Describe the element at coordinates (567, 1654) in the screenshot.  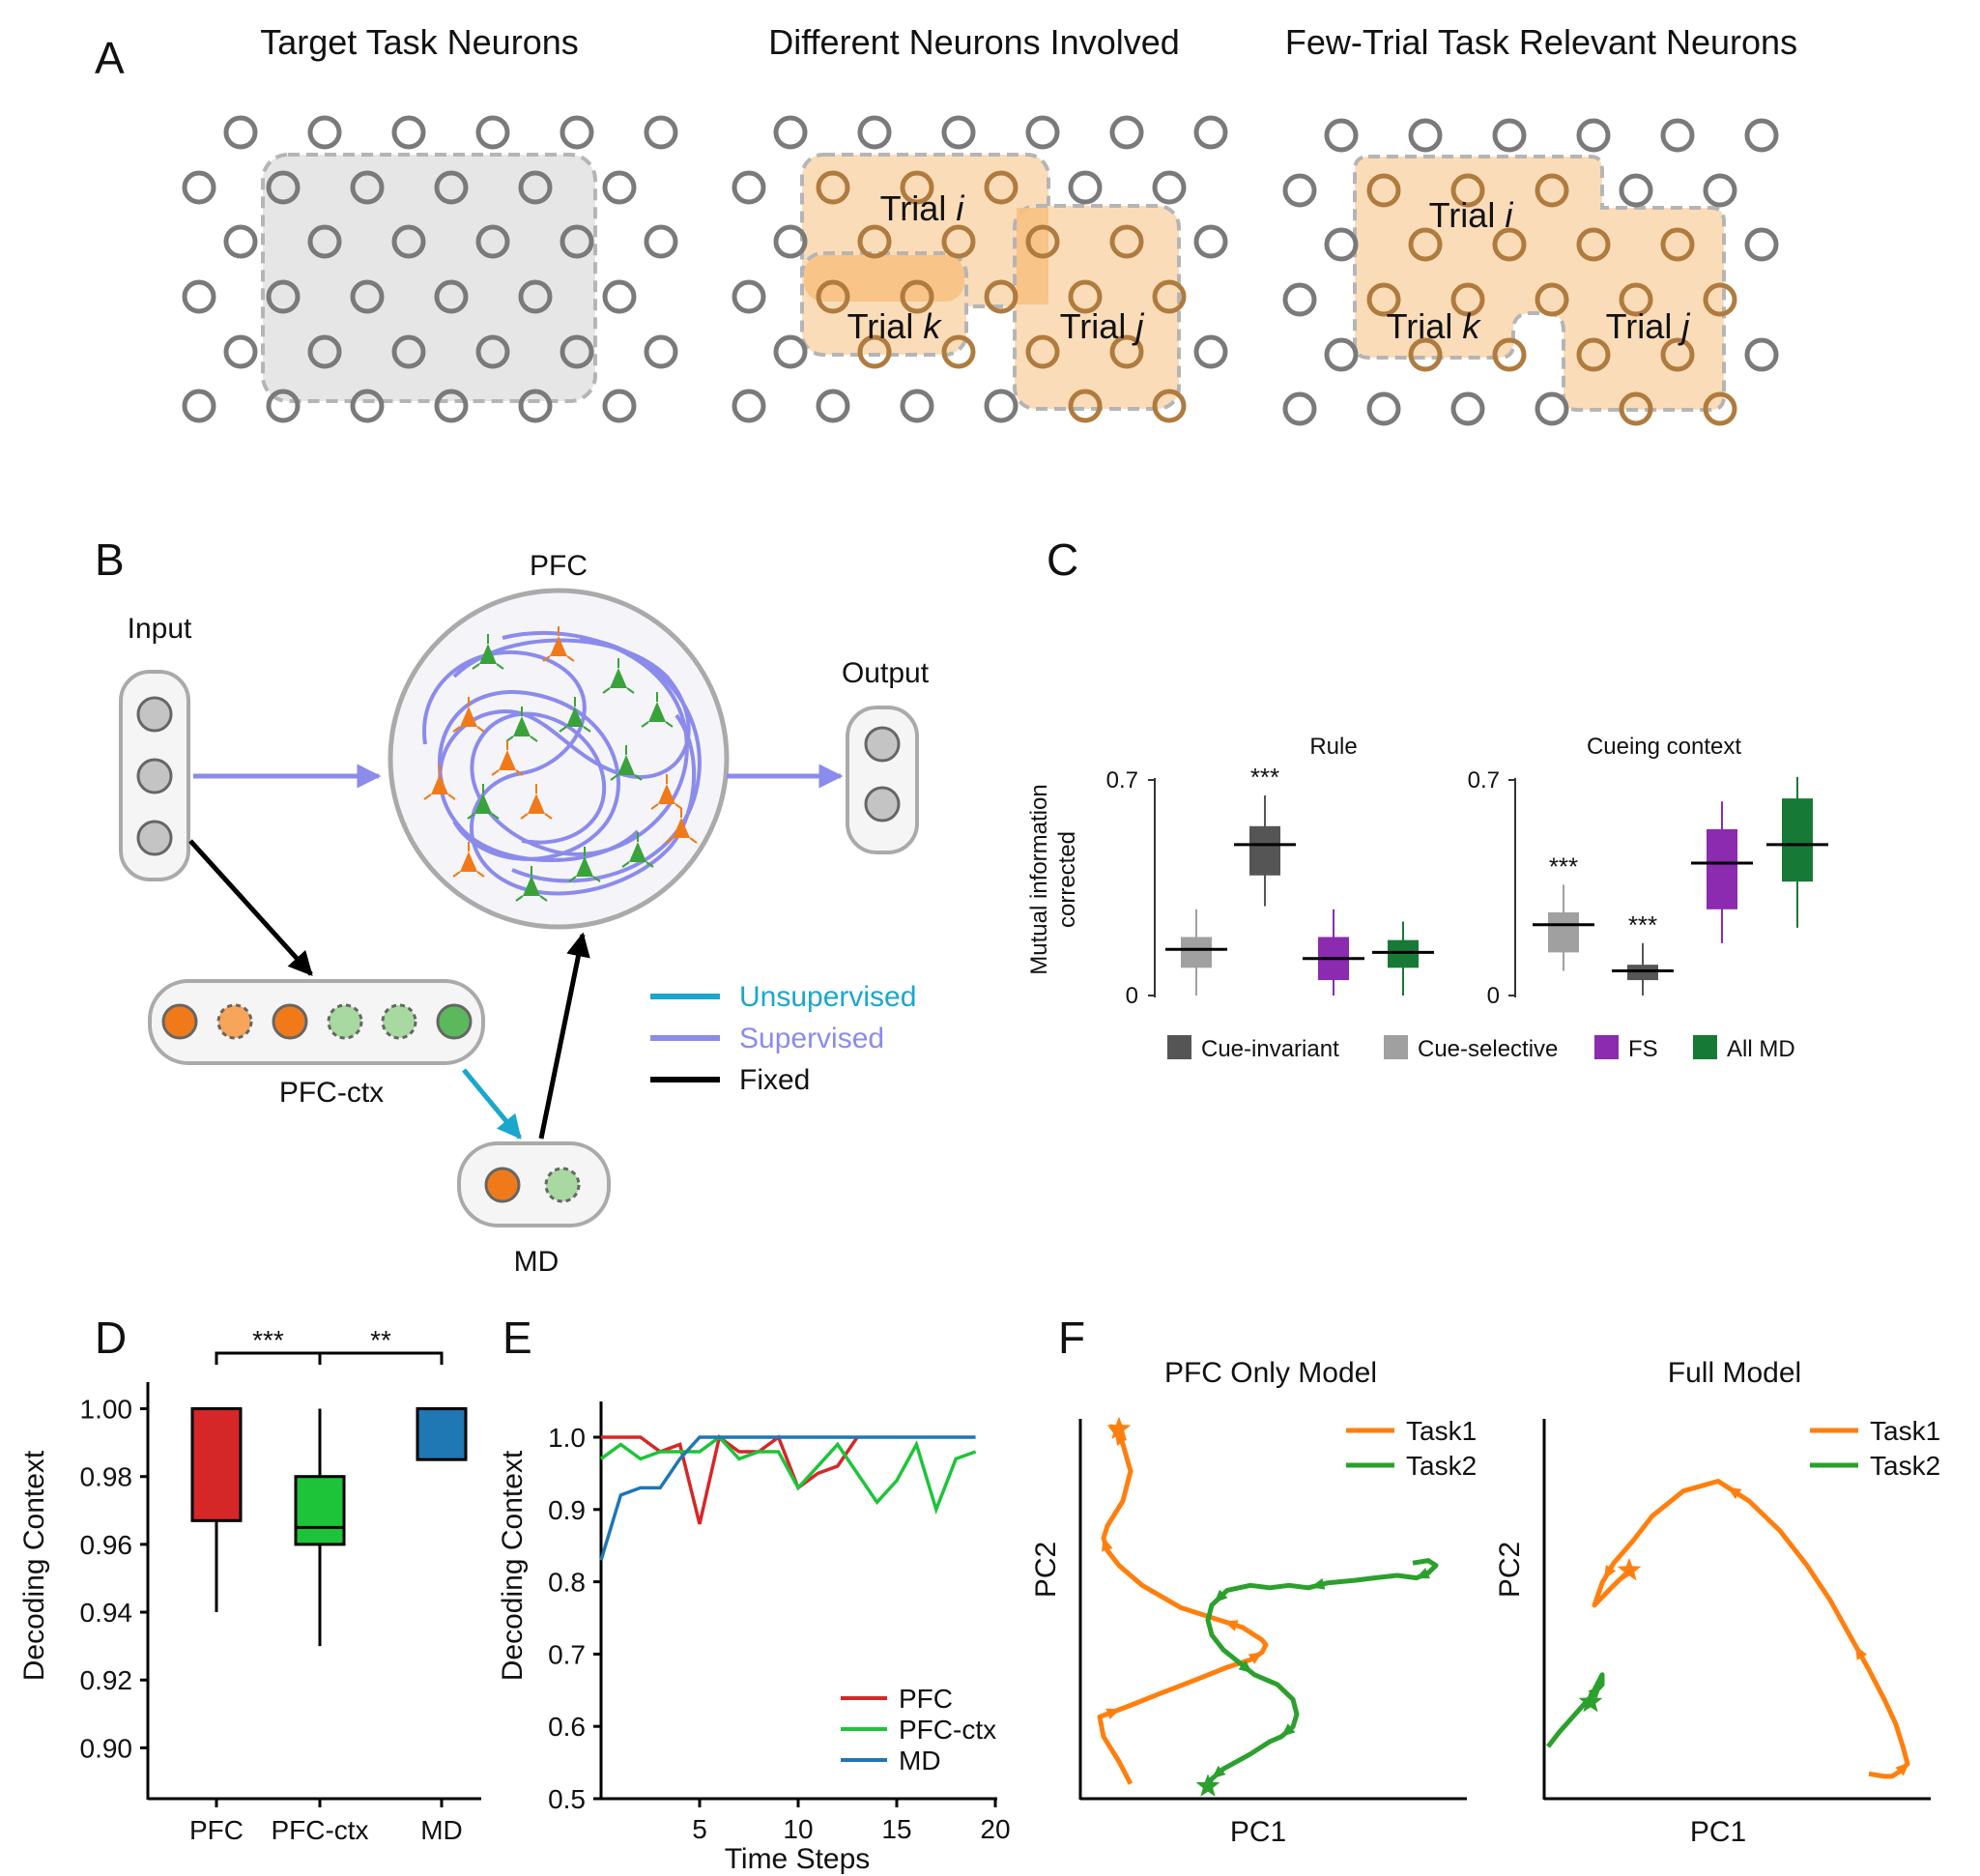
I see `y-tick-label: 0.7` at that location.